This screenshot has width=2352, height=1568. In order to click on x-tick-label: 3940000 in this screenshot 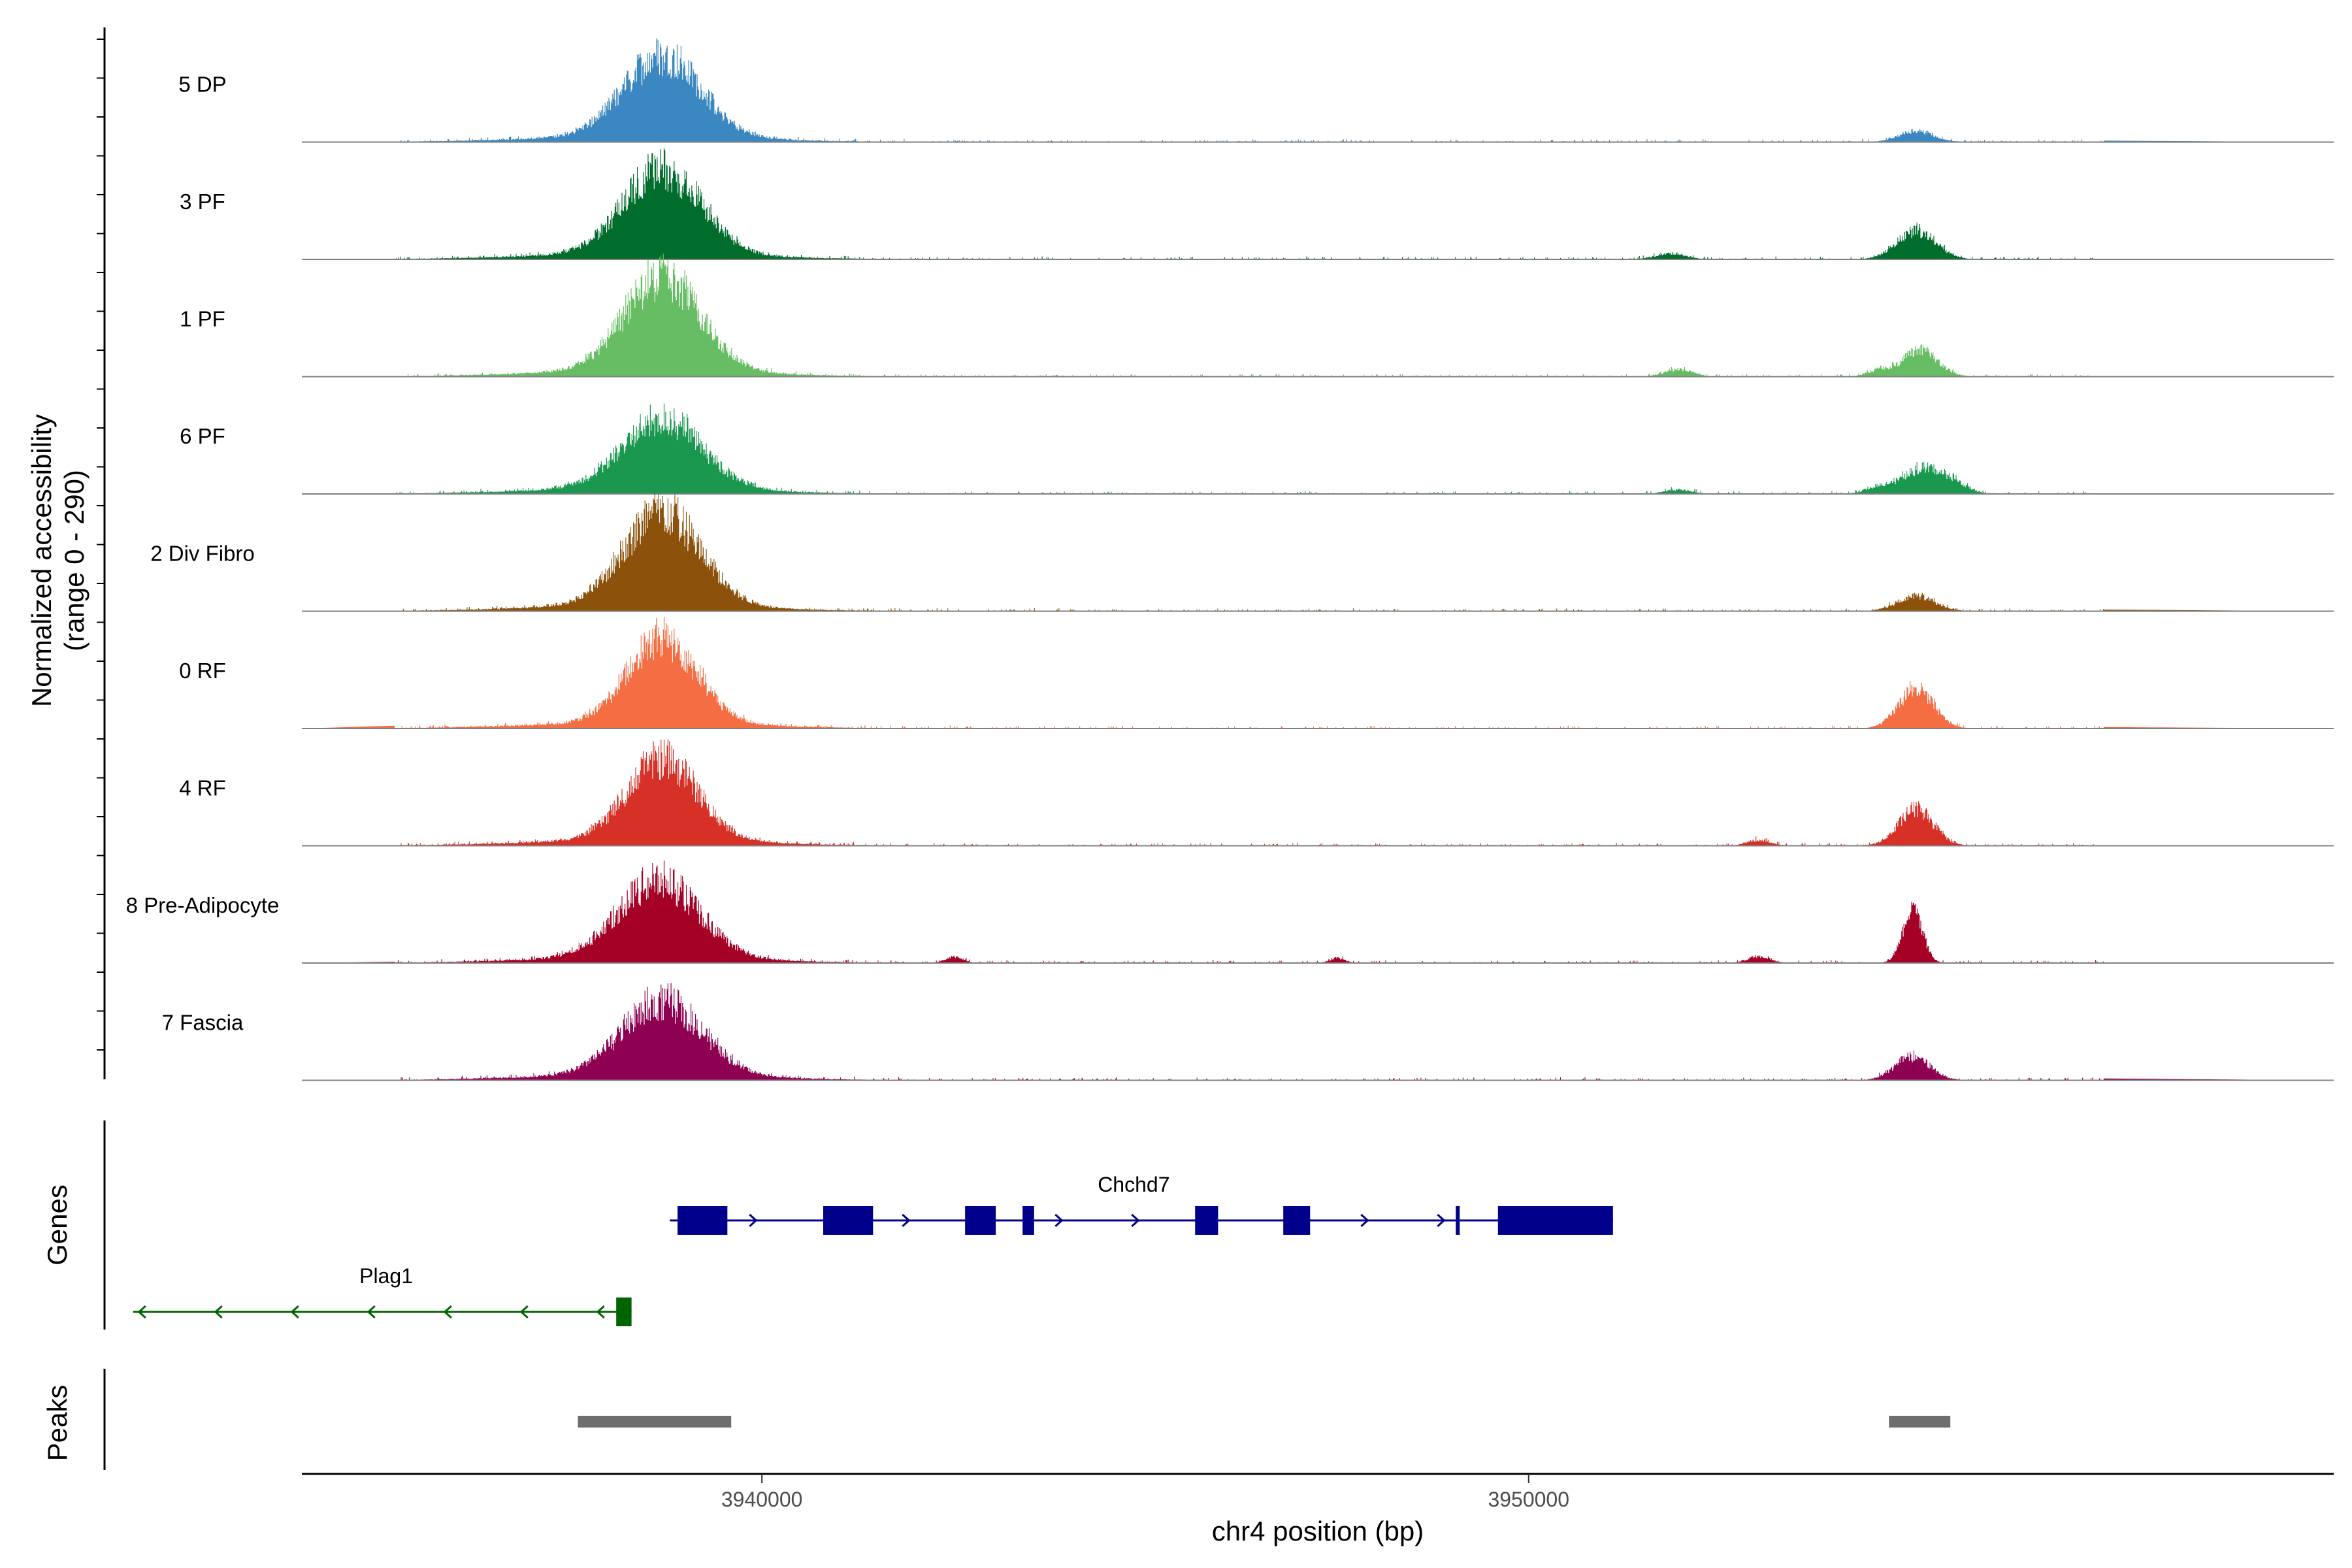, I will do `click(762, 1499)`.